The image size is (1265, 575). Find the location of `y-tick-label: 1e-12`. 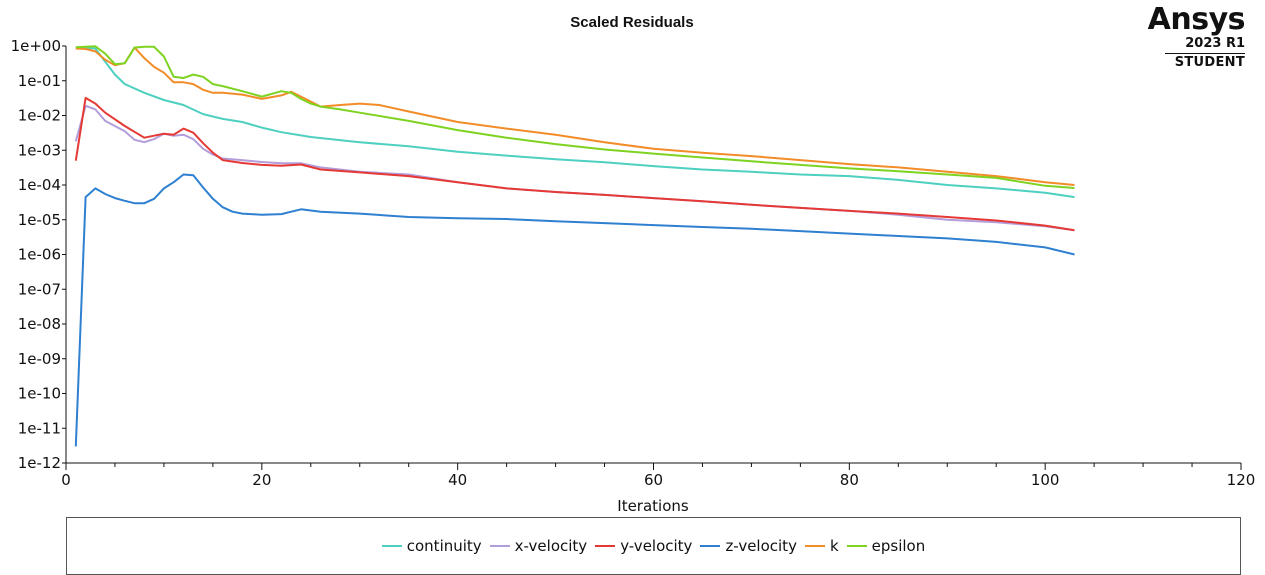

y-tick-label: 1e-12 is located at coordinates (39, 463).